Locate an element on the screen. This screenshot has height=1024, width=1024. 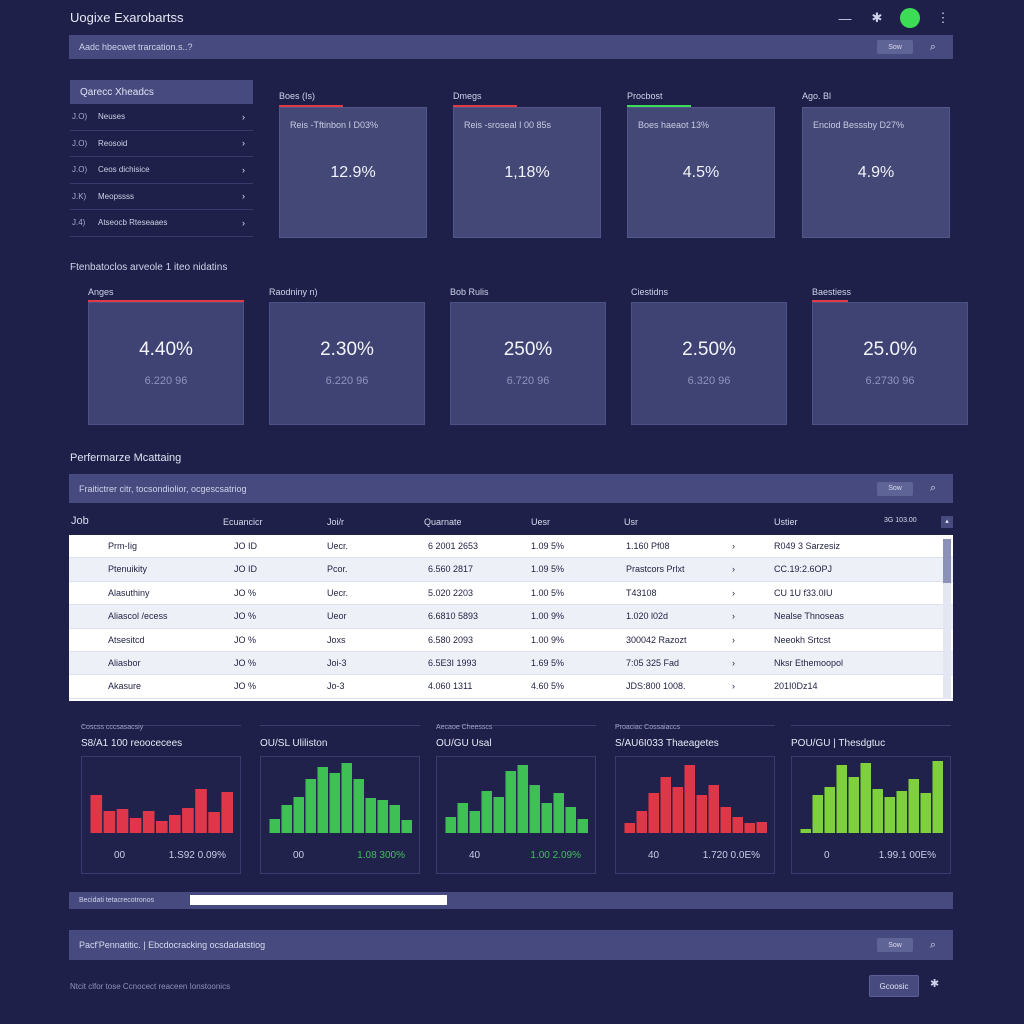
list-item-number: J.O) is located at coordinates (80, 117).